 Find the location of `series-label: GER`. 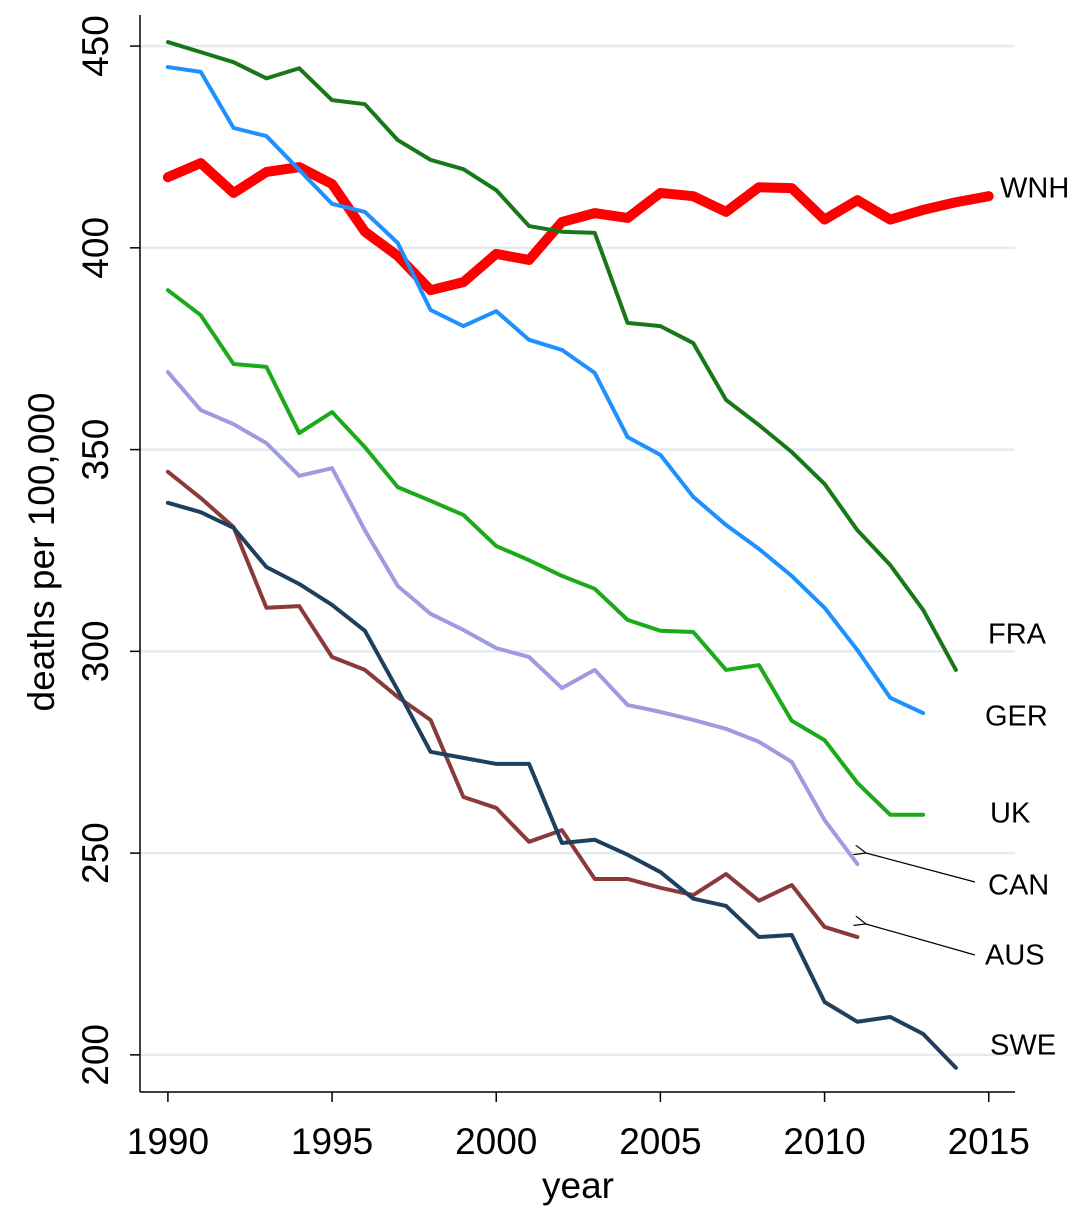

series-label: GER is located at coordinates (1016, 717).